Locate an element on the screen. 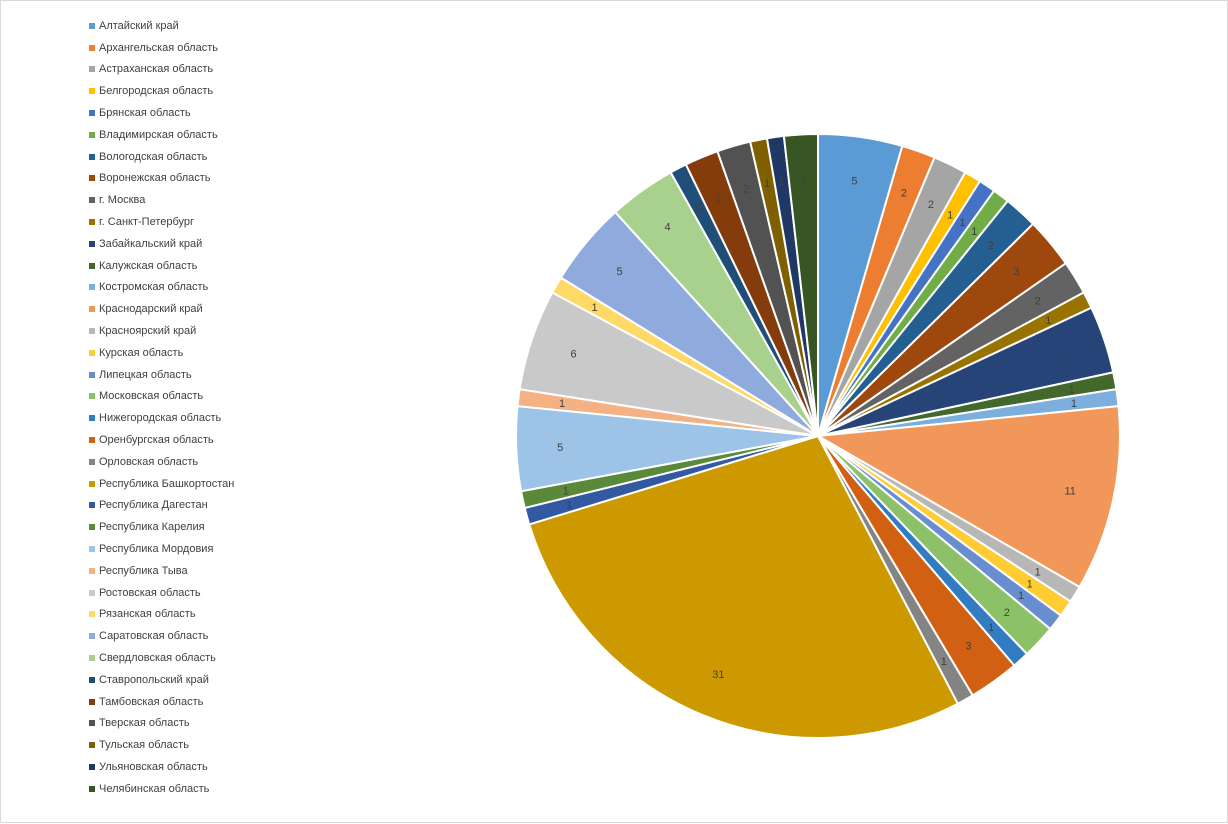  data-label: 3 is located at coordinates (968, 647).